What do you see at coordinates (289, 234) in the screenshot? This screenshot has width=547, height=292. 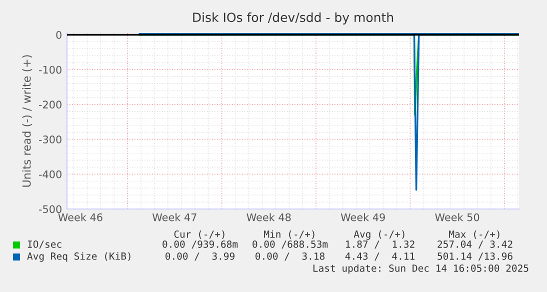 I see `text: Min (-/+)` at bounding box center [289, 234].